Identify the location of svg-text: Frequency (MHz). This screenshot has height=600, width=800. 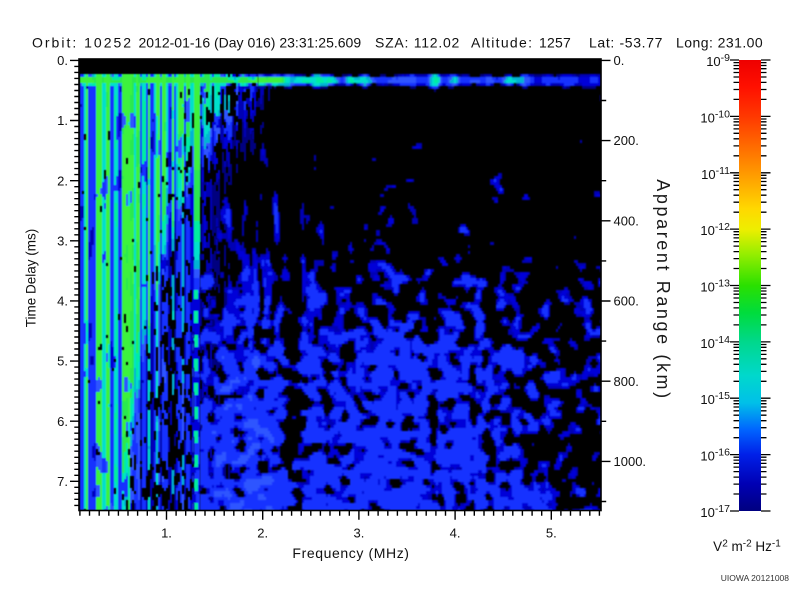
(350, 553).